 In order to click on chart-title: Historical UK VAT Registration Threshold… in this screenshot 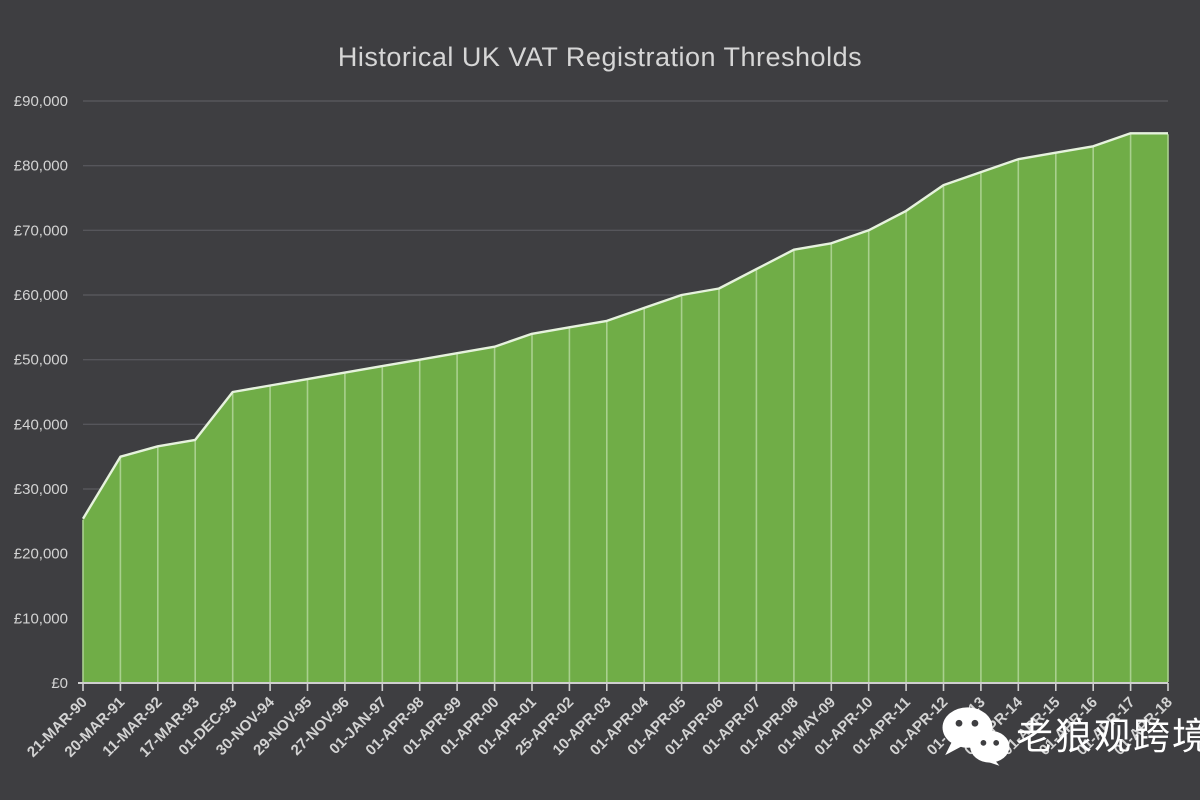, I will do `click(600, 57)`.